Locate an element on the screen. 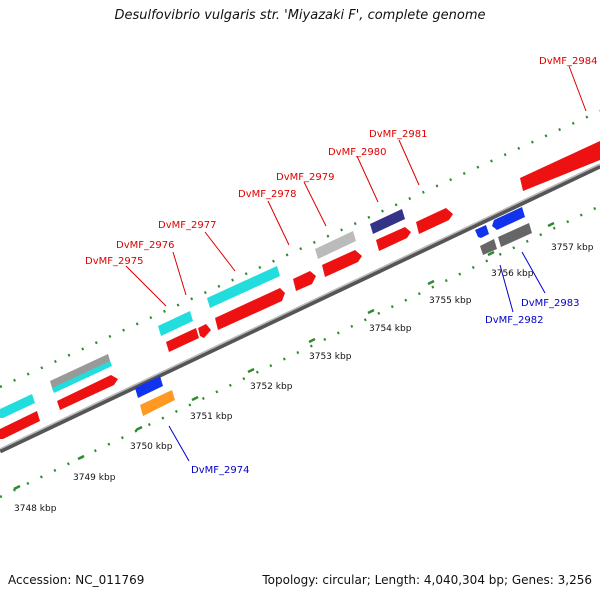 The height and width of the screenshot is (600, 600). gene-label-2974: DvMF_2974 is located at coordinates (220, 470).